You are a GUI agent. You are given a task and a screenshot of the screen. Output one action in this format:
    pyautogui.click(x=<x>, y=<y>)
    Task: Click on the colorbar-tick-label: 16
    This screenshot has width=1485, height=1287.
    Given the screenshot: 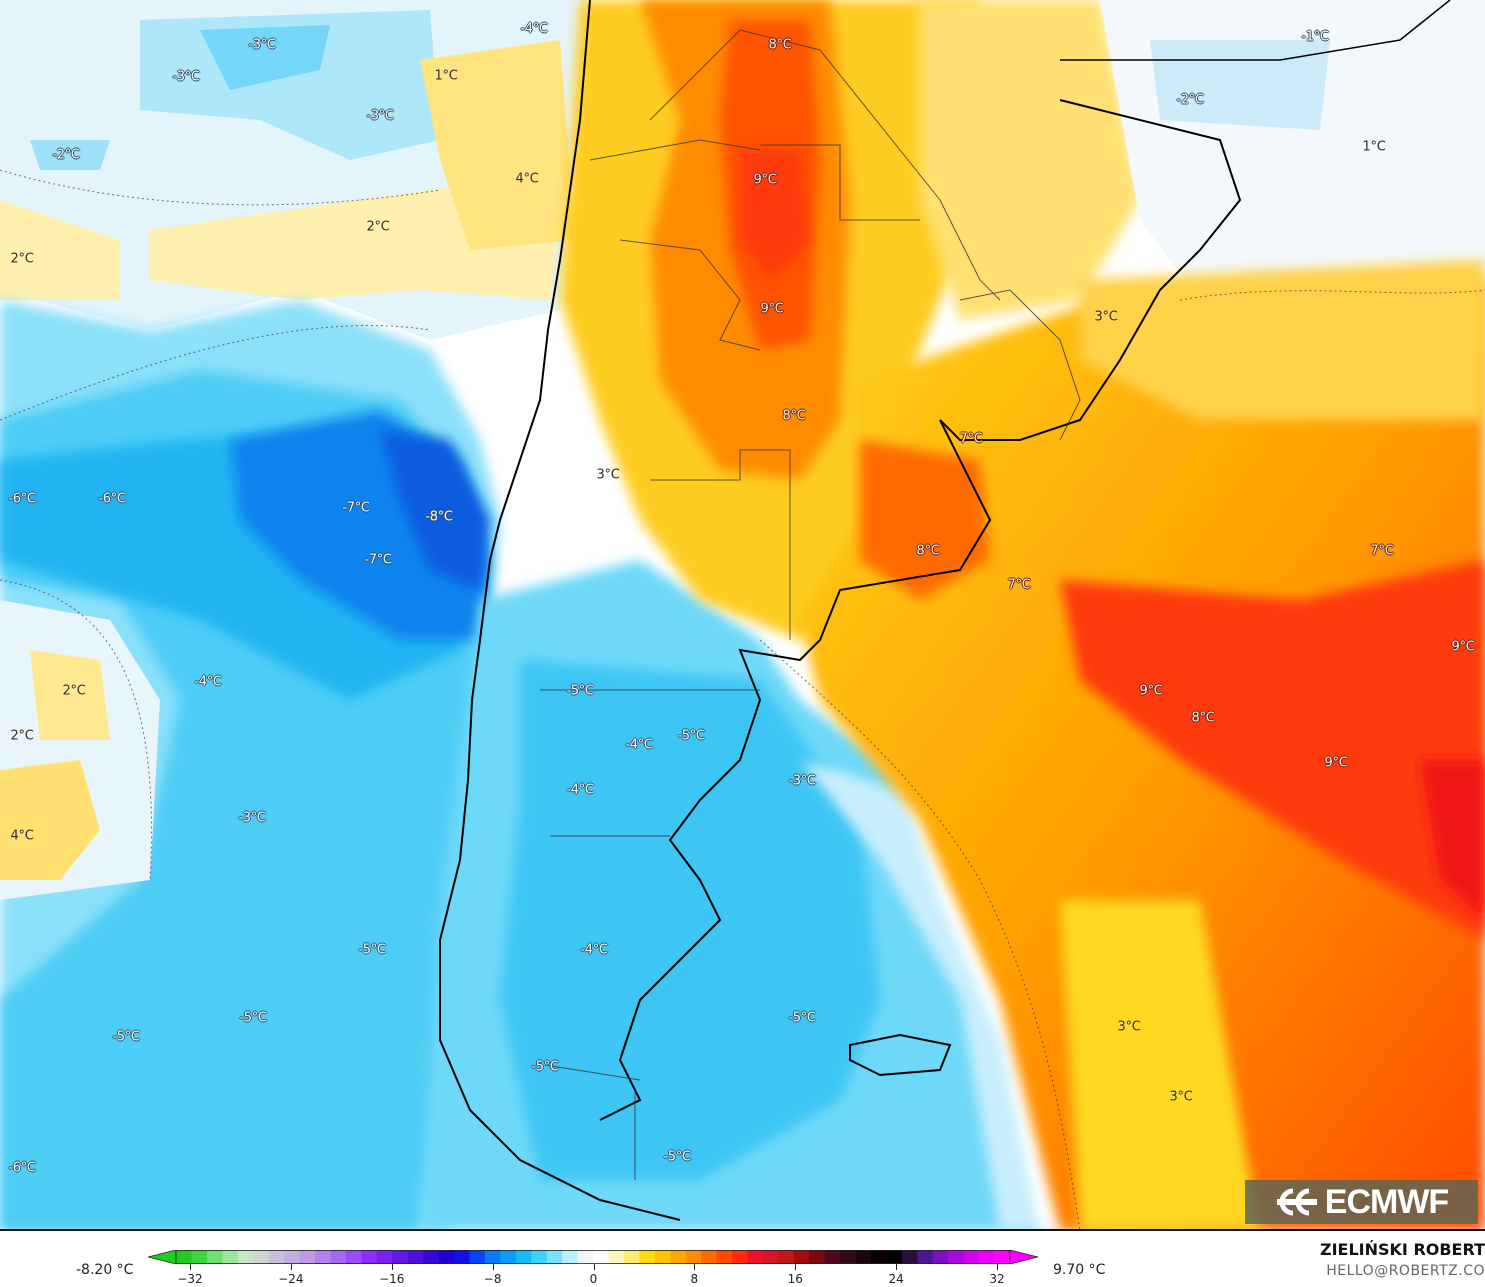 What is the action you would take?
    pyautogui.click(x=795, y=1279)
    